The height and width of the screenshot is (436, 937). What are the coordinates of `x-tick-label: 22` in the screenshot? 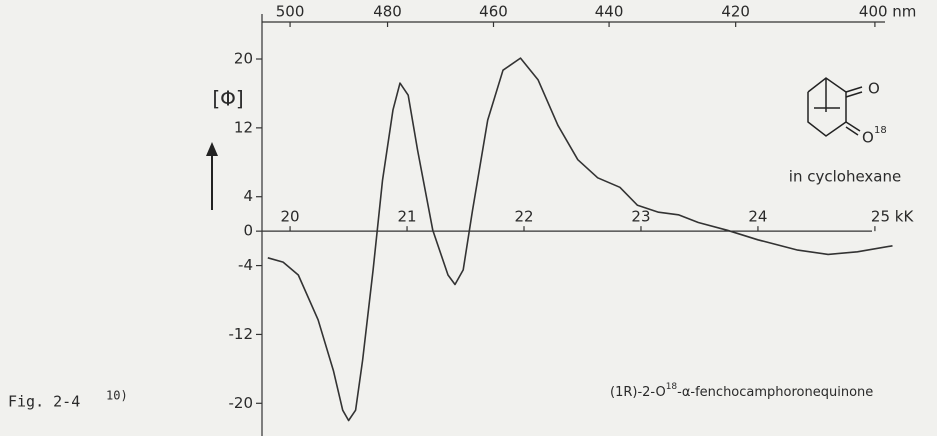 It's located at (523, 217).